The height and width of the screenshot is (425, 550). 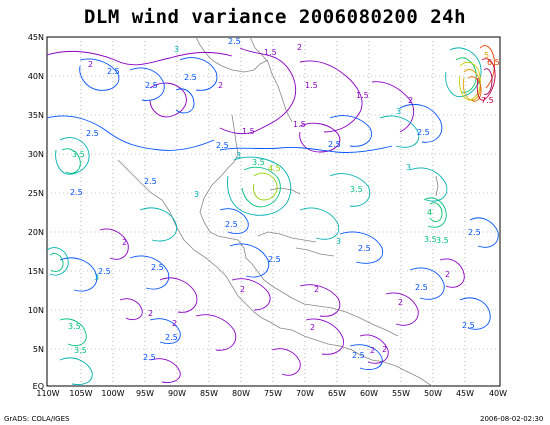 I want to click on contour-label: 4.5, so click(x=274, y=168).